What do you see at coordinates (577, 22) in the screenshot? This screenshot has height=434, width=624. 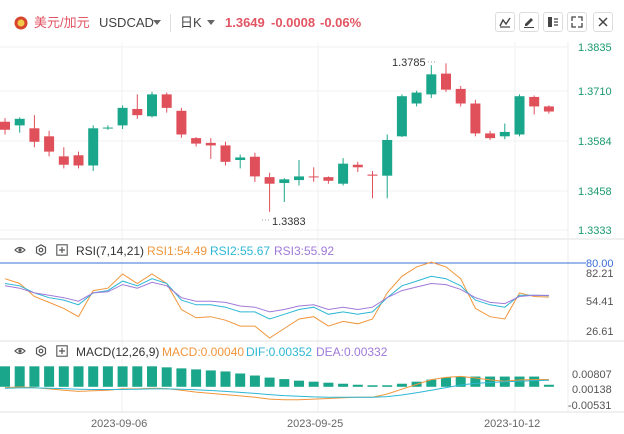 I see `fullscreen-icon` at bounding box center [577, 22].